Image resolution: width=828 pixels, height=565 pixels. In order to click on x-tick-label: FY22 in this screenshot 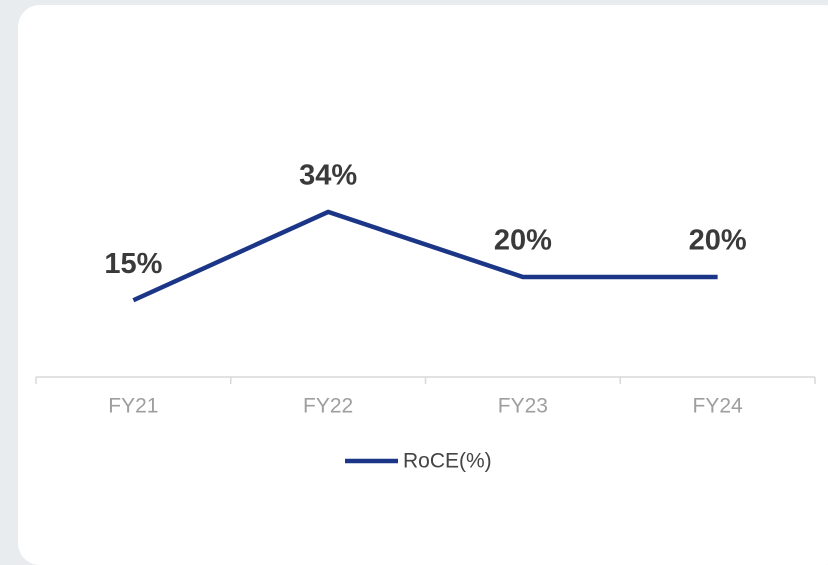, I will do `click(328, 406)`.